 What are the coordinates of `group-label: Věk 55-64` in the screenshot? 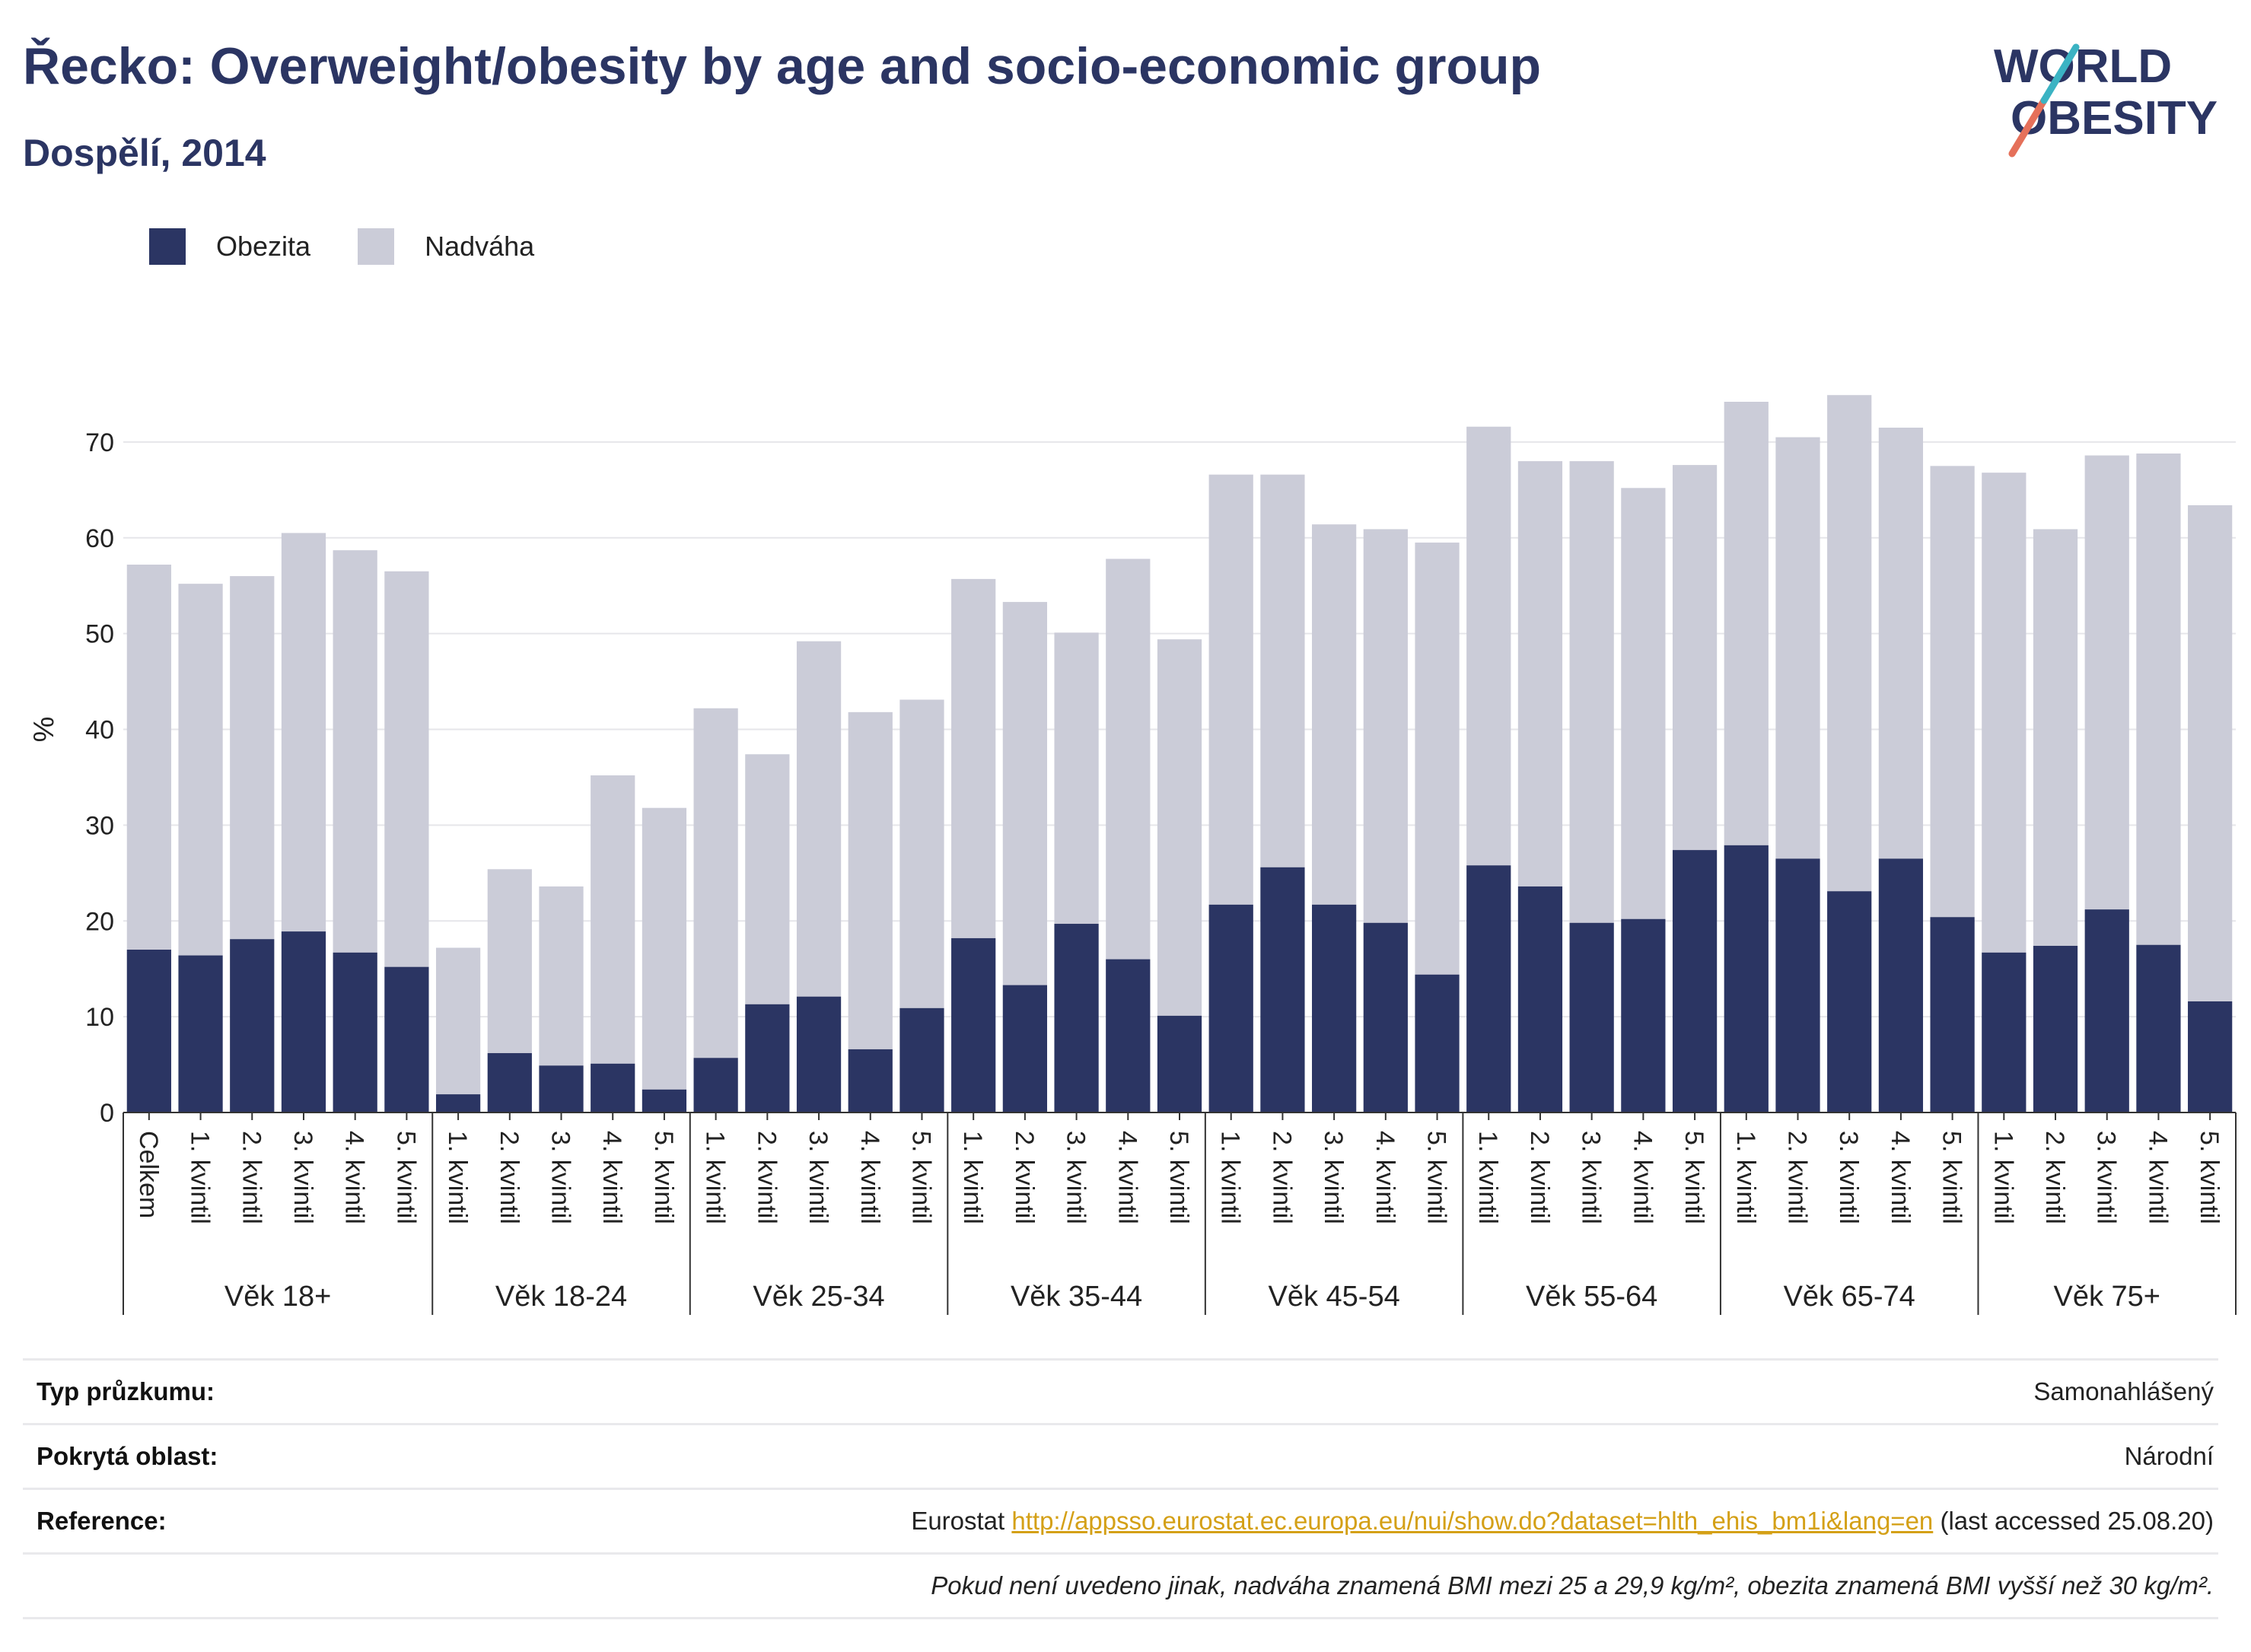 It's located at (1591, 1297).